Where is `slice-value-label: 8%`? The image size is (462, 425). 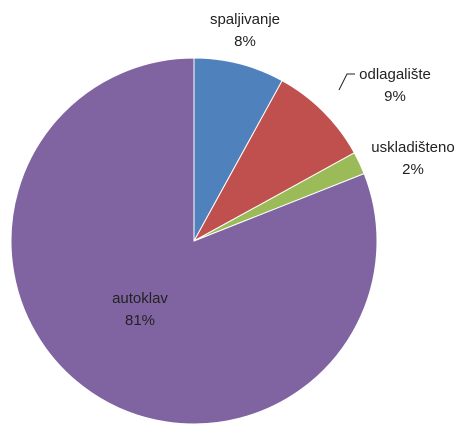
slice-value-label: 8% is located at coordinates (245, 41).